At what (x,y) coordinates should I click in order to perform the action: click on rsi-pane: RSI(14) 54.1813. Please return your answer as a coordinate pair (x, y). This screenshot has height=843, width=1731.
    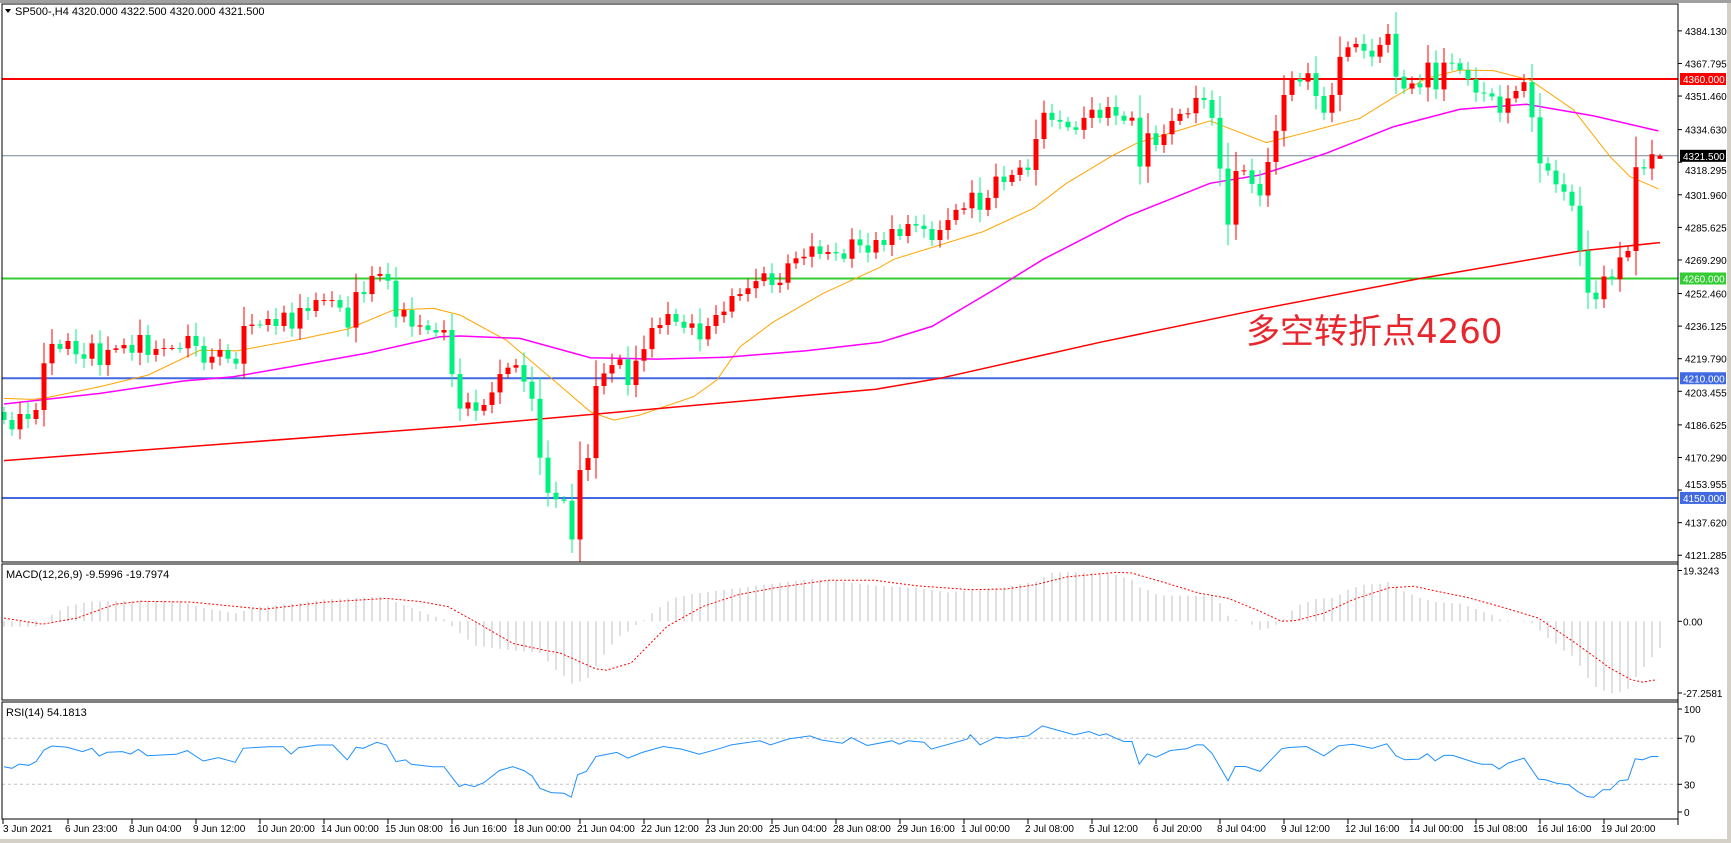
    Looking at the image, I should click on (840, 752).